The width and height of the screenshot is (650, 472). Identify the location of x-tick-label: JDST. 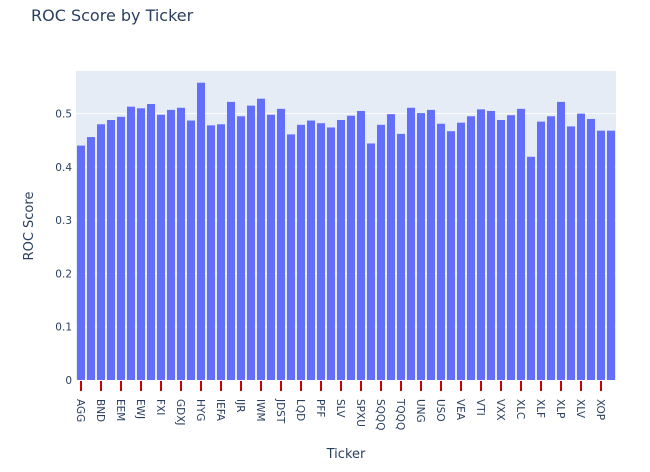
(280, 411).